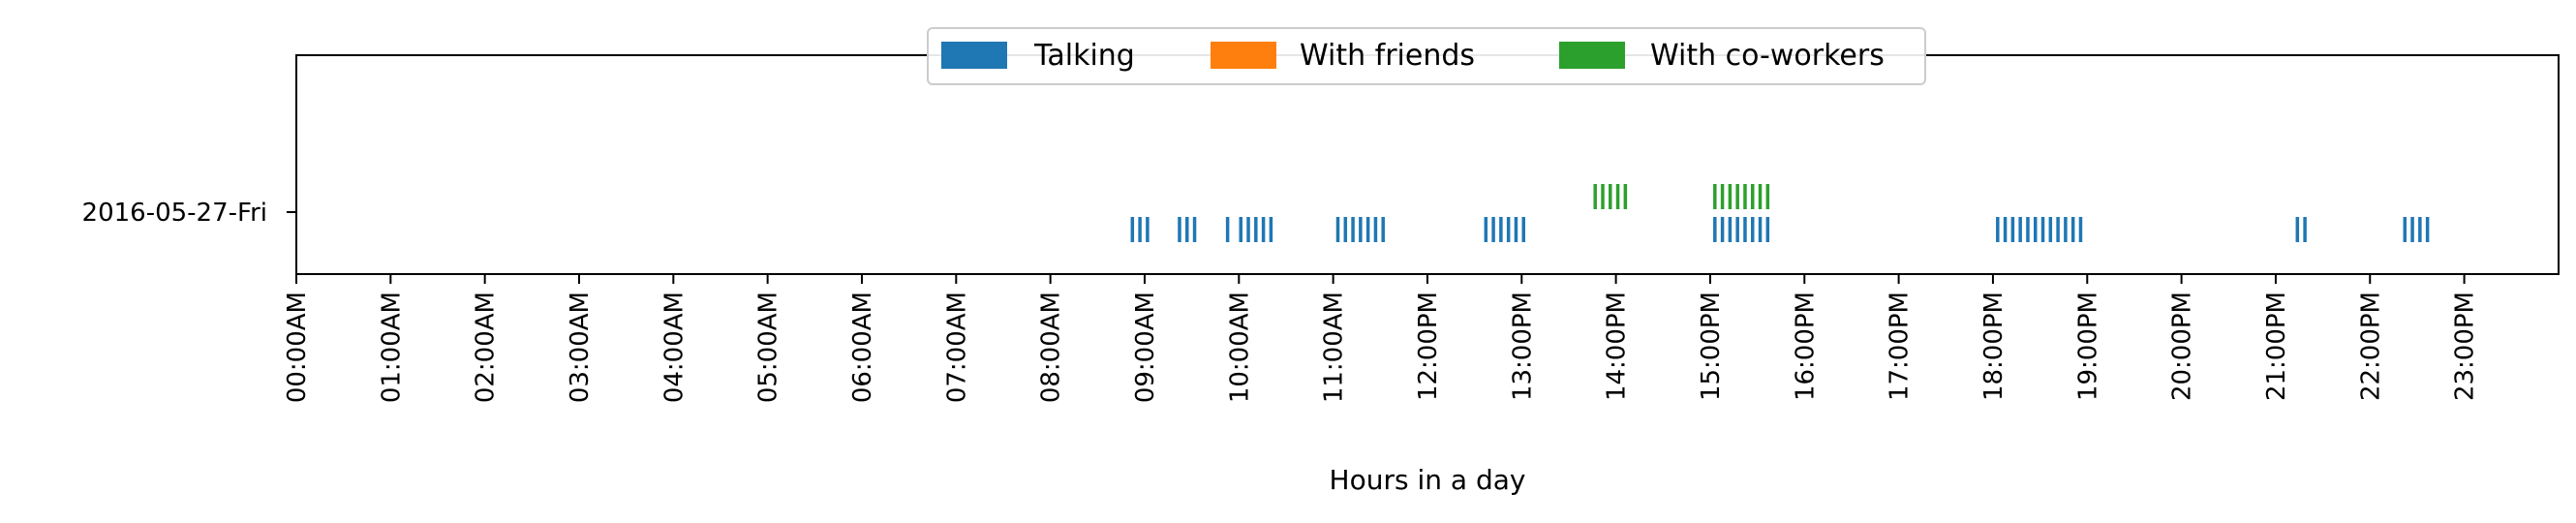 The image size is (2576, 523). What do you see at coordinates (2087, 346) in the screenshot?
I see `x-tick-label: 19:00PM` at bounding box center [2087, 346].